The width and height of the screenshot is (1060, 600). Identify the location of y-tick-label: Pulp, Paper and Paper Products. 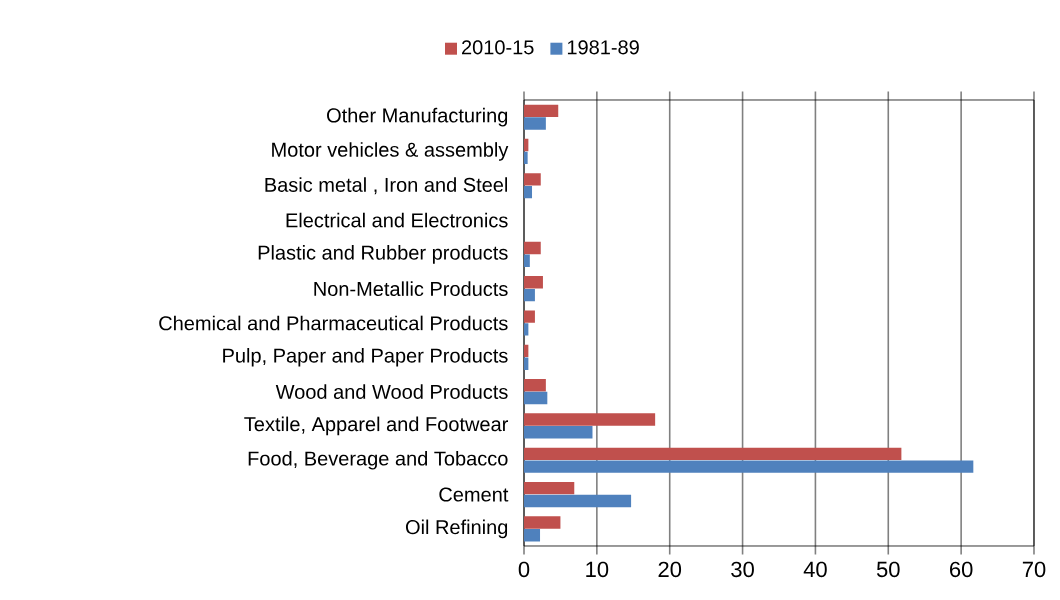
(365, 357).